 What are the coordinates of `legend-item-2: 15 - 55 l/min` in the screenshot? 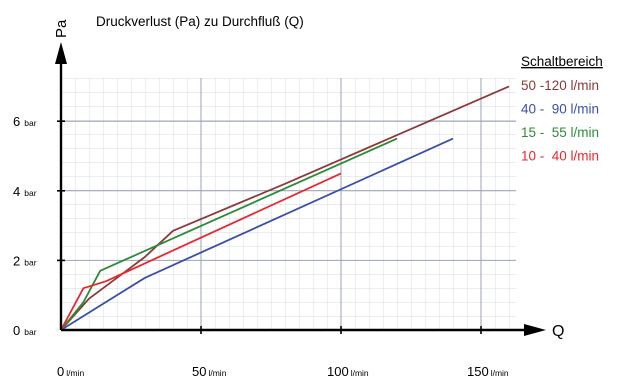 It's located at (560, 132).